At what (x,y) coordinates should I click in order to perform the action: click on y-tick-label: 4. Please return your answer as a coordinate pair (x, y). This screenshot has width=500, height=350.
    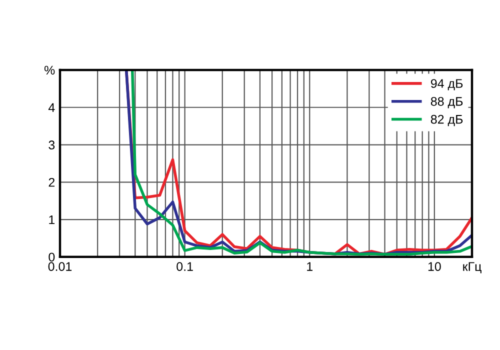
    Looking at the image, I should click on (51, 107).